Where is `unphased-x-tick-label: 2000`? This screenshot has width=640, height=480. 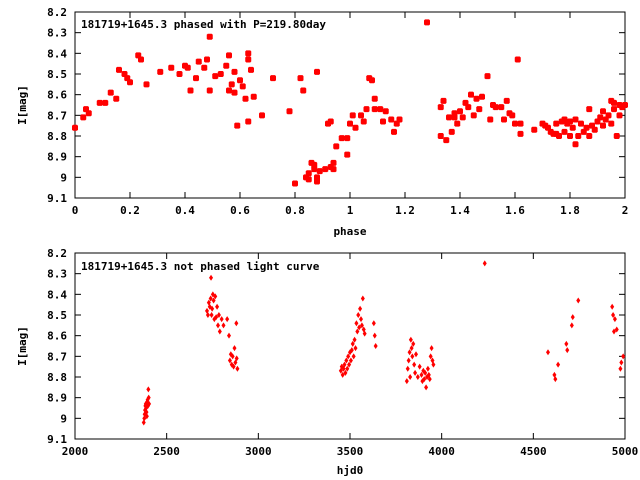
unphased-x-tick-label: 2000 is located at coordinates (75, 451).